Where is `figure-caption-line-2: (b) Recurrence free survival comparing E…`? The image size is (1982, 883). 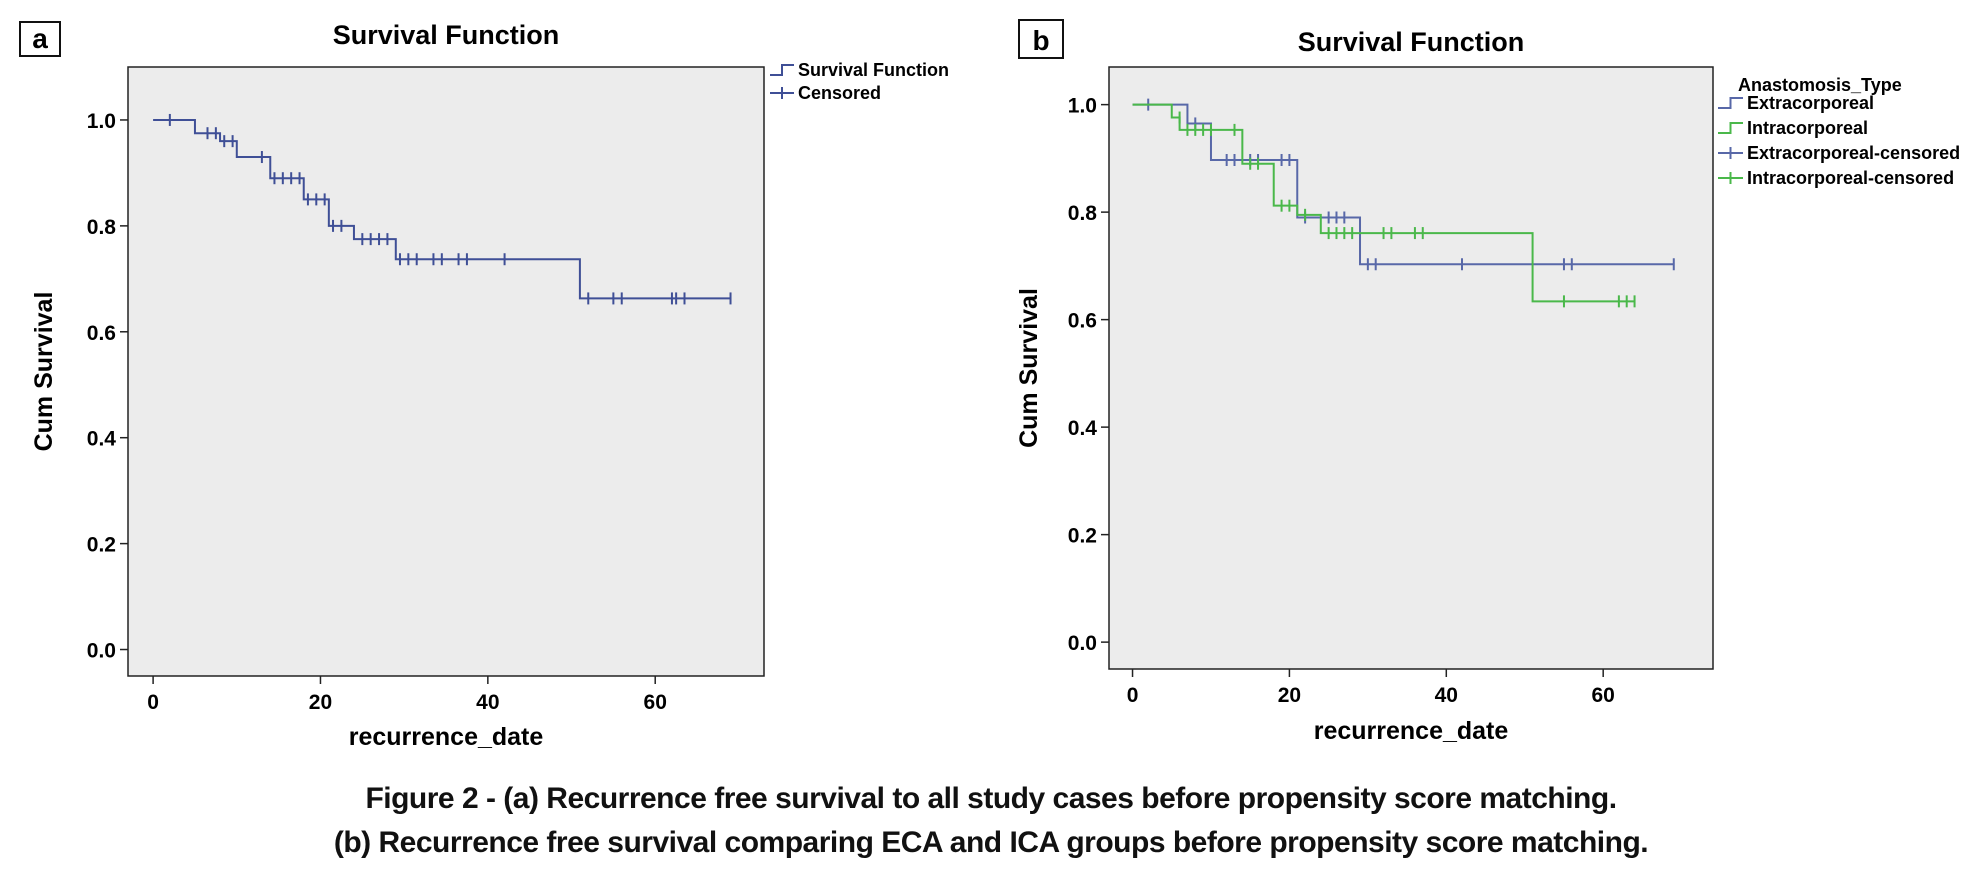 figure-caption-line-2: (b) Recurrence free survival comparing E… is located at coordinates (991, 842).